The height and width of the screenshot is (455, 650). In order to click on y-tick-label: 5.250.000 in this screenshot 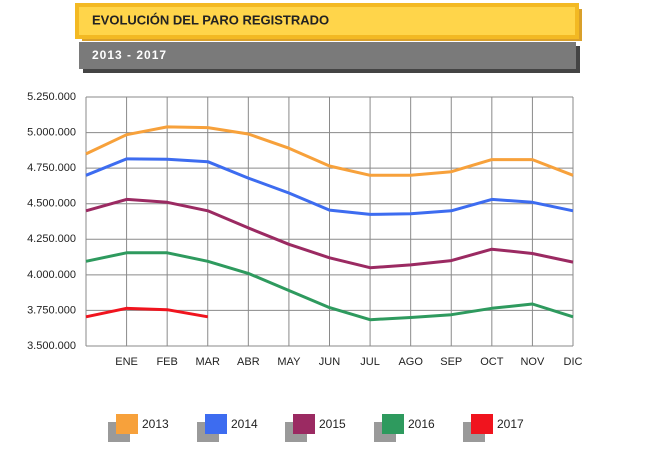, I will do `click(51, 97)`.